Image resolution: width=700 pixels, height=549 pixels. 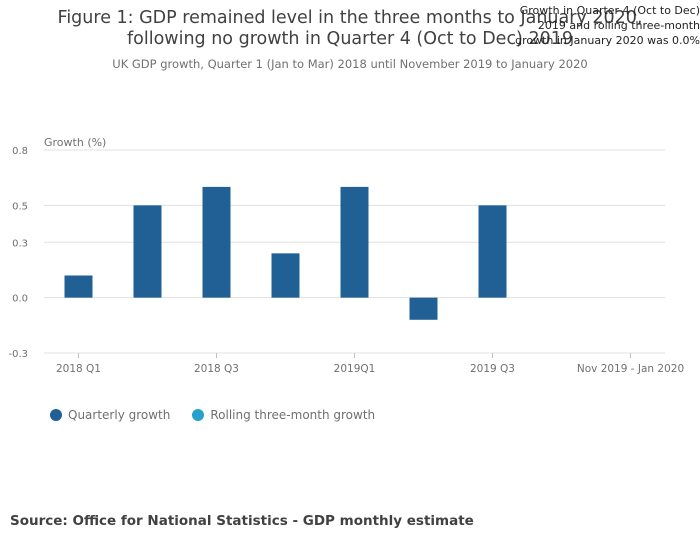 What do you see at coordinates (20, 299) in the screenshot?
I see `y-tick-label-3: 0.0` at bounding box center [20, 299].